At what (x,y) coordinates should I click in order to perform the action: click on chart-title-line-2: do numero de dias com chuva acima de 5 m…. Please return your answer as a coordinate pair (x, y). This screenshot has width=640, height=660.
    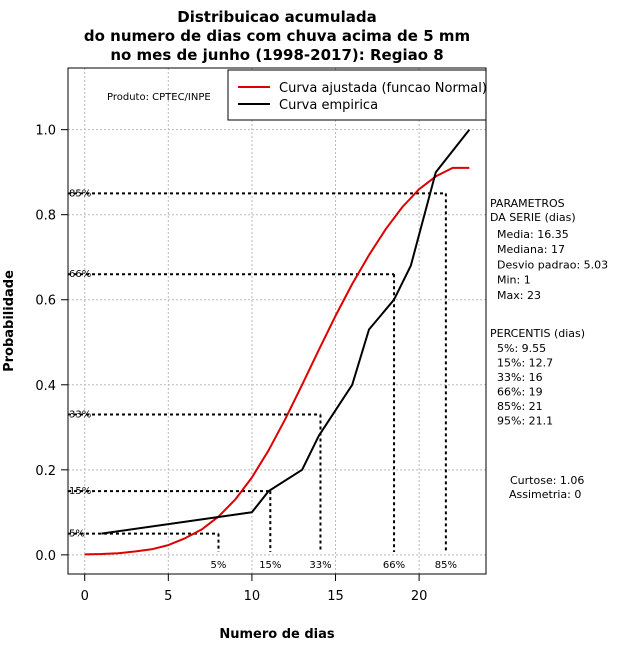
    Looking at the image, I should click on (277, 36).